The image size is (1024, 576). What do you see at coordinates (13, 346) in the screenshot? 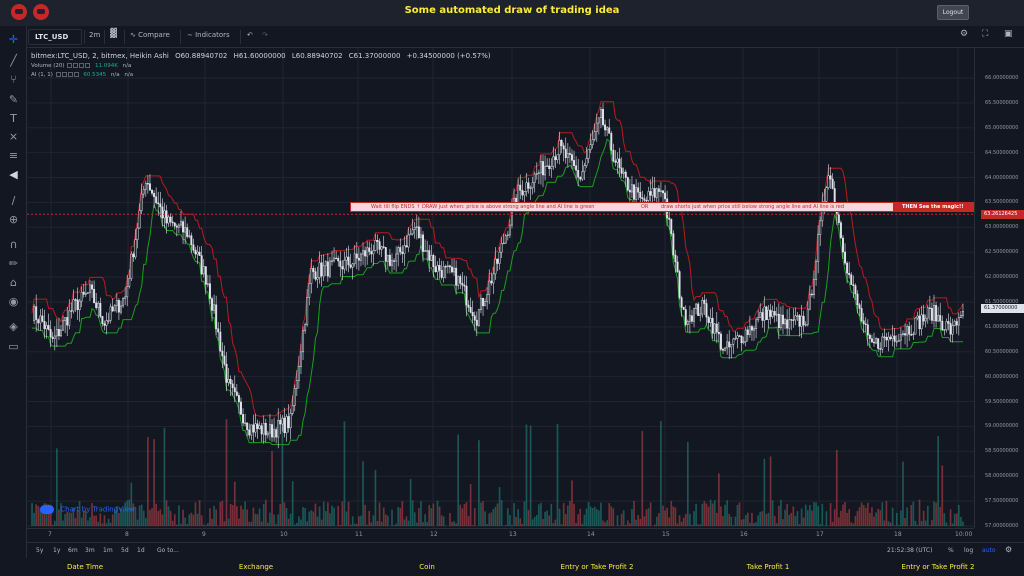
I see `trash-icon: ▭` at bounding box center [13, 346].